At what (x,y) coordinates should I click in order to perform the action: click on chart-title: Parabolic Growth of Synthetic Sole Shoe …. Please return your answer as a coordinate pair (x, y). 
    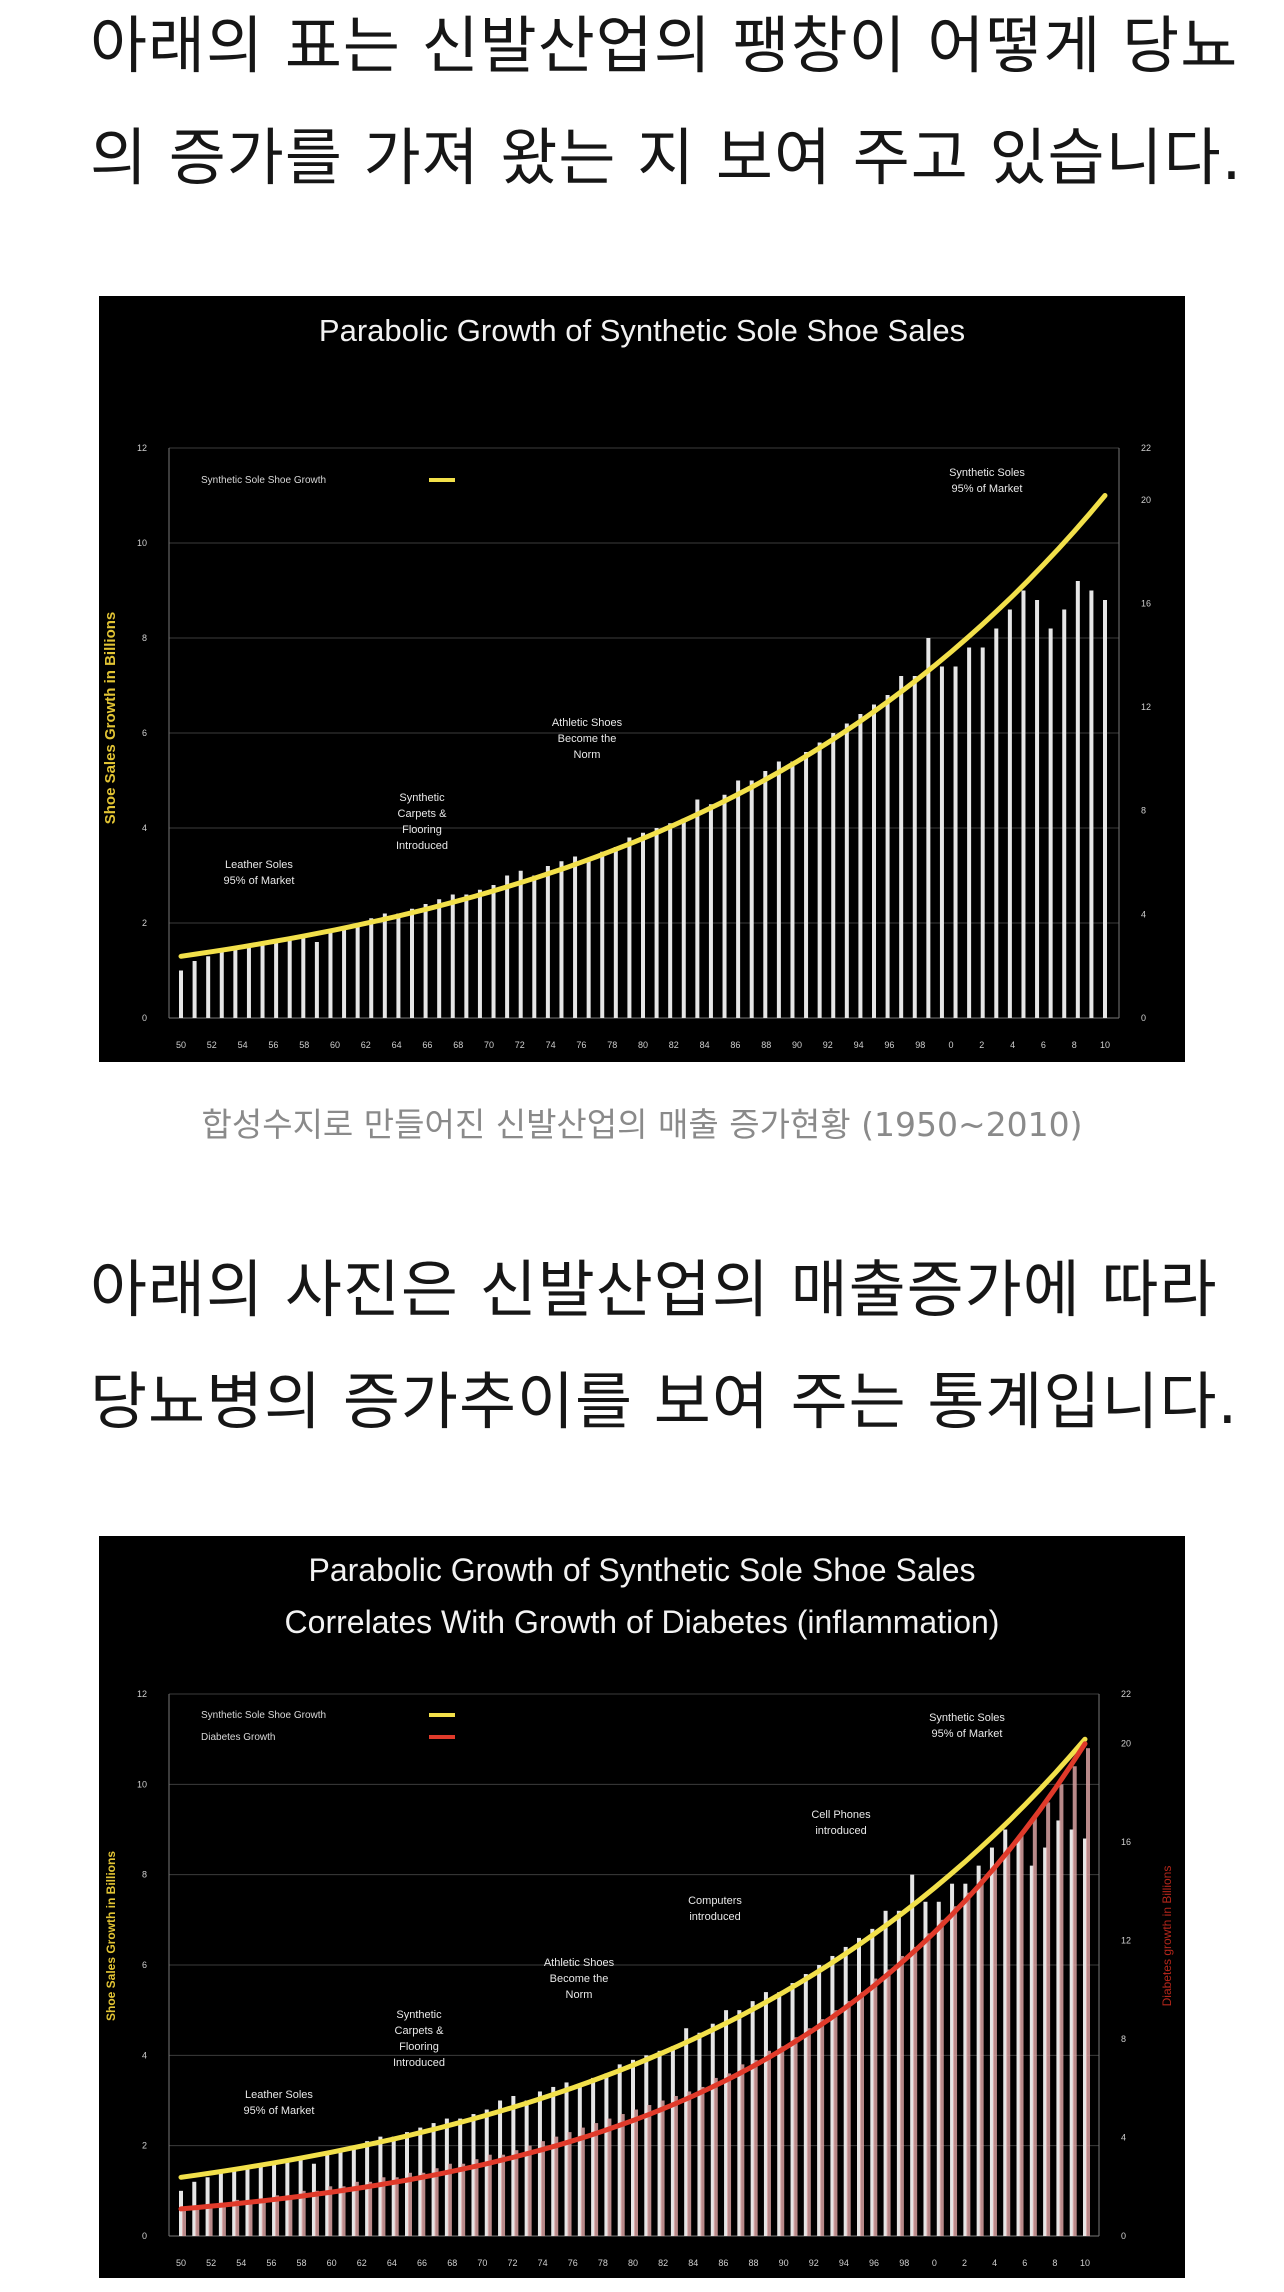
    Looking at the image, I should click on (641, 1570).